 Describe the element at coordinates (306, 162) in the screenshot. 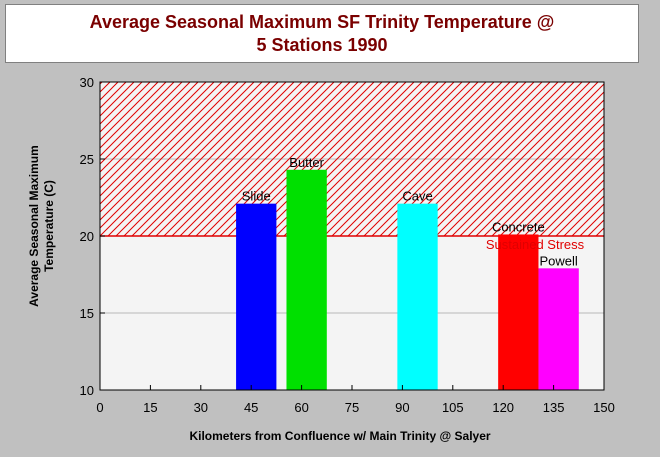

I see `bar-label-butter: Butter` at that location.